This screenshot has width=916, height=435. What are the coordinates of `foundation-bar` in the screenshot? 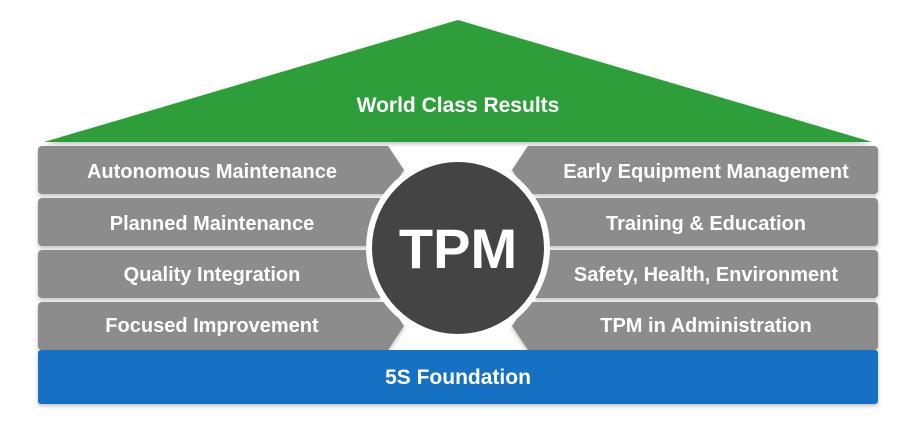 It's located at (458, 377).